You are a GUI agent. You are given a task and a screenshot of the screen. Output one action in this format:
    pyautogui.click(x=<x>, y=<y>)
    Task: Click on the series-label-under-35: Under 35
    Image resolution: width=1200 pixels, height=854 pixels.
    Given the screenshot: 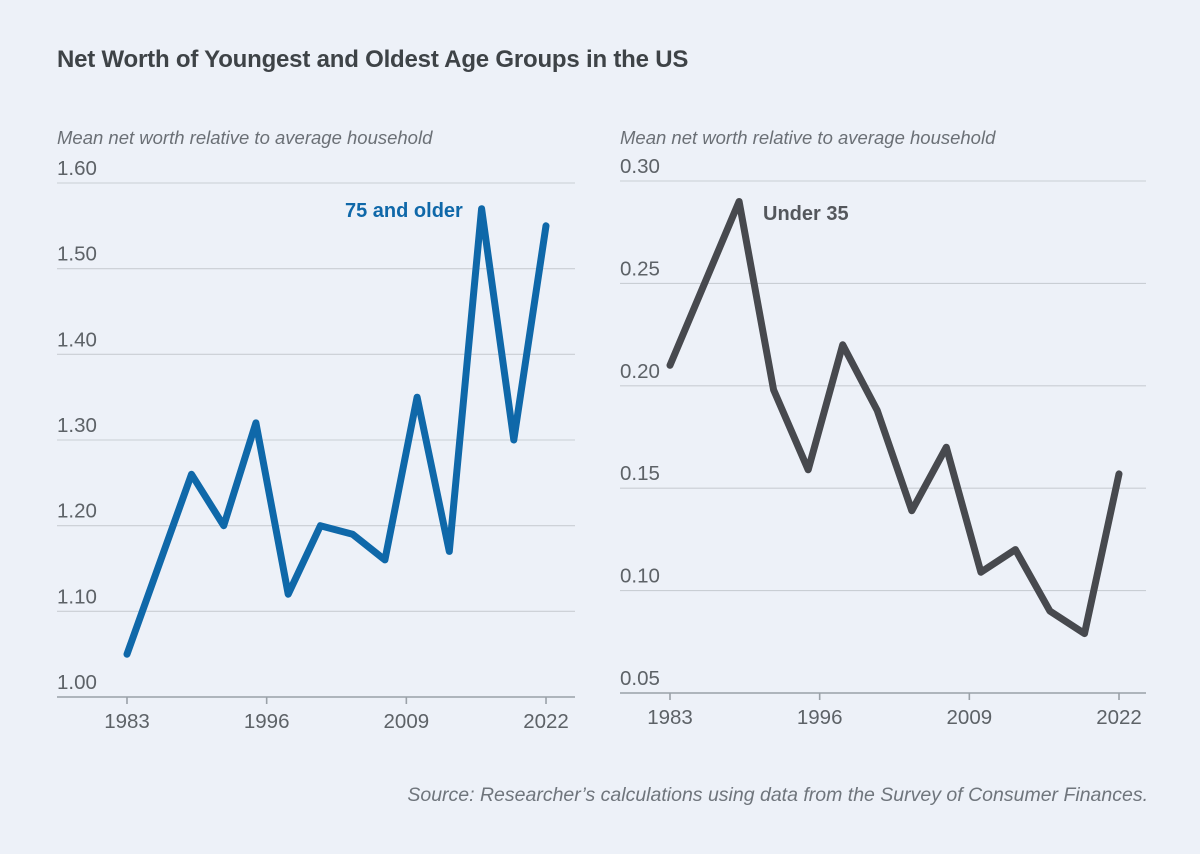 What is the action you would take?
    pyautogui.click(x=806, y=214)
    